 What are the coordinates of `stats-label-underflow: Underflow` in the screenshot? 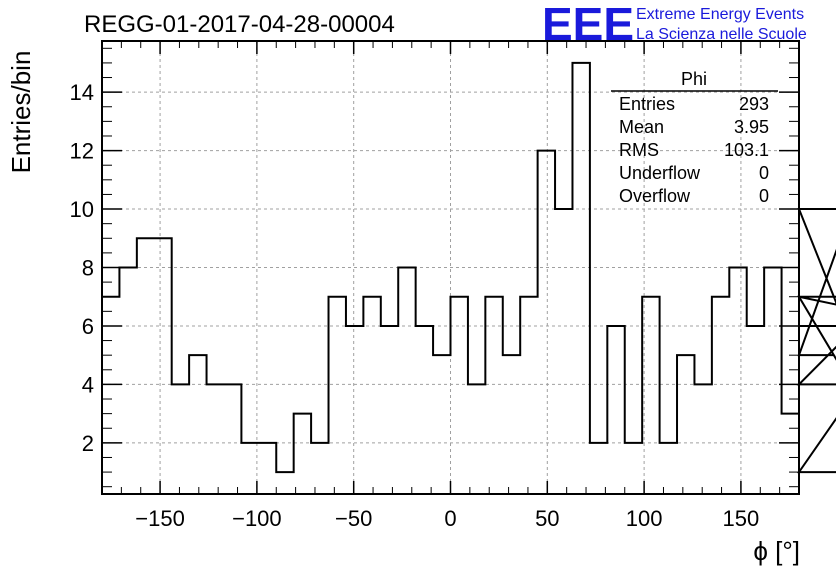 It's located at (660, 173).